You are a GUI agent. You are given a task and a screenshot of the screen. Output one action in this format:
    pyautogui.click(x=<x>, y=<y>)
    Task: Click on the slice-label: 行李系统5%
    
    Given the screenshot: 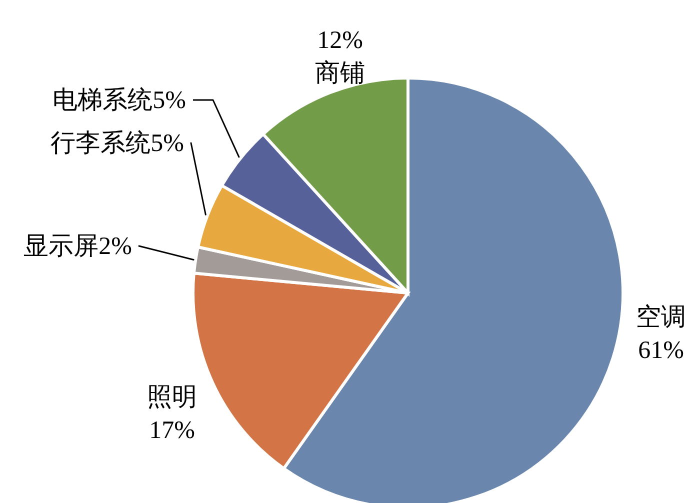 What is the action you would take?
    pyautogui.click(x=117, y=143)
    